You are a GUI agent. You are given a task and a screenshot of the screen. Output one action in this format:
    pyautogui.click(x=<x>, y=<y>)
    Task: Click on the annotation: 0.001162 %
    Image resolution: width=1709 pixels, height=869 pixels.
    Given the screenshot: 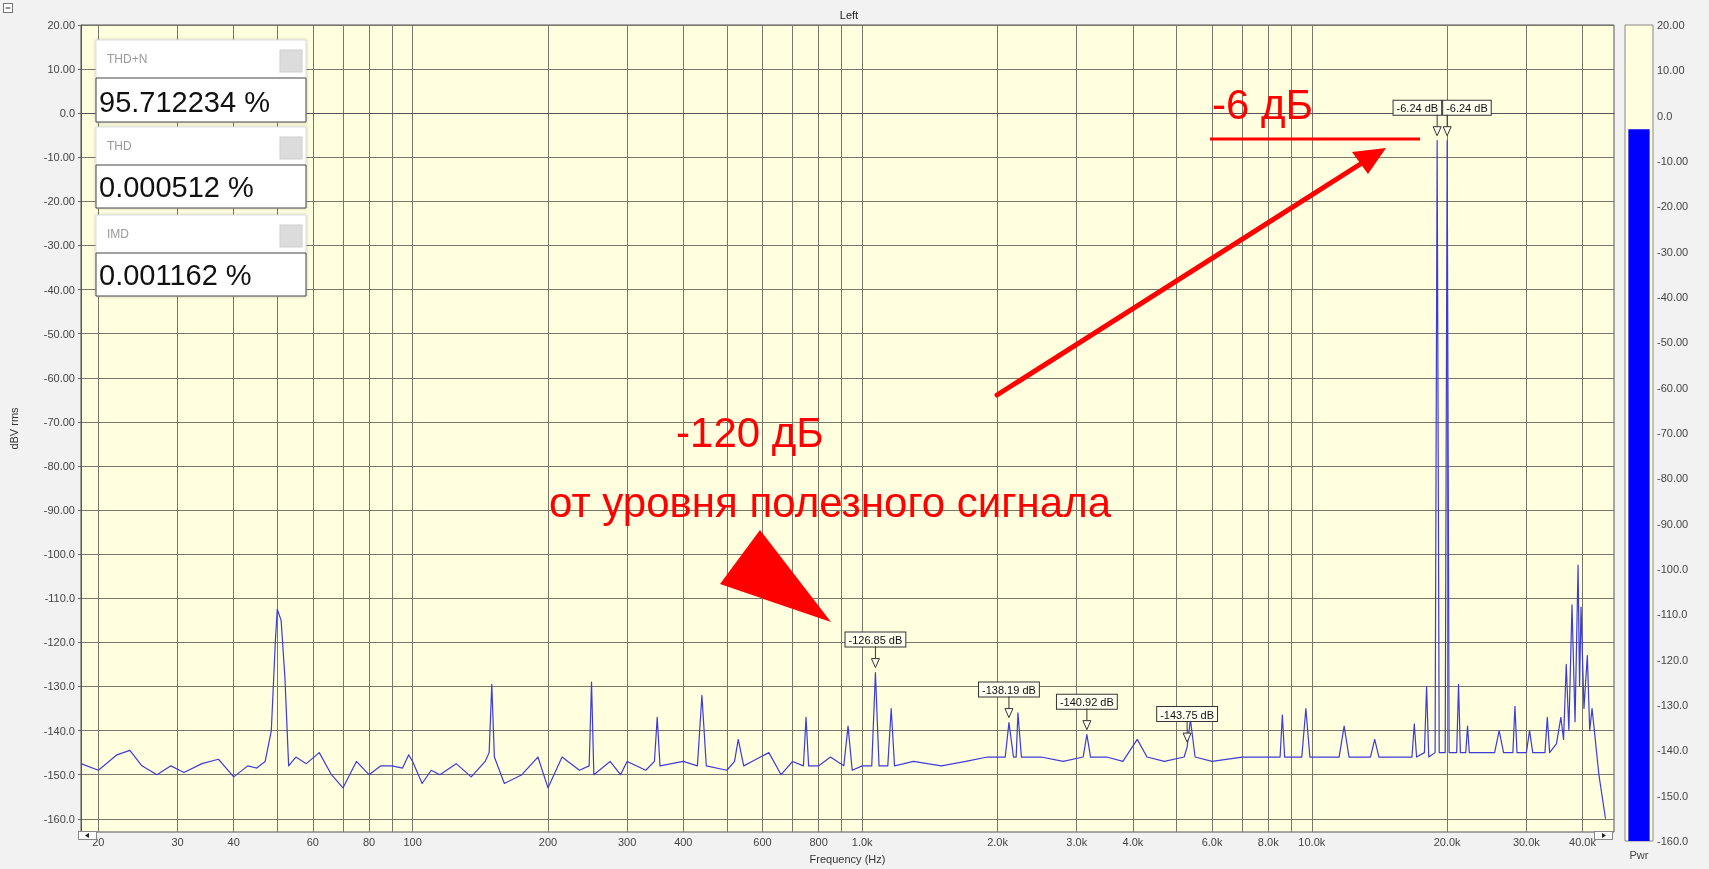 What is the action you would take?
    pyautogui.click(x=175, y=275)
    